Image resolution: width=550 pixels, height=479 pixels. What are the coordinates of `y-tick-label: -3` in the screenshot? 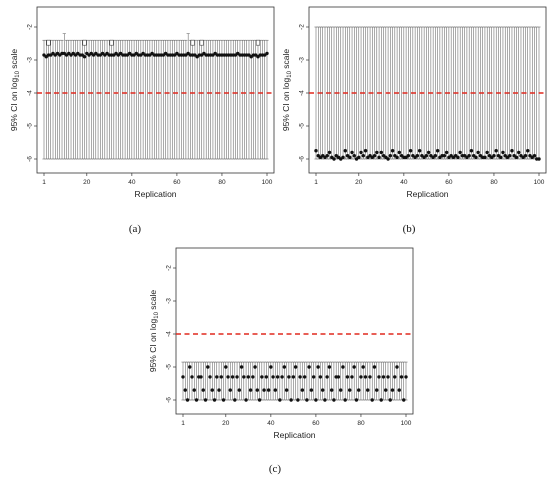 It's located at (30, 60).